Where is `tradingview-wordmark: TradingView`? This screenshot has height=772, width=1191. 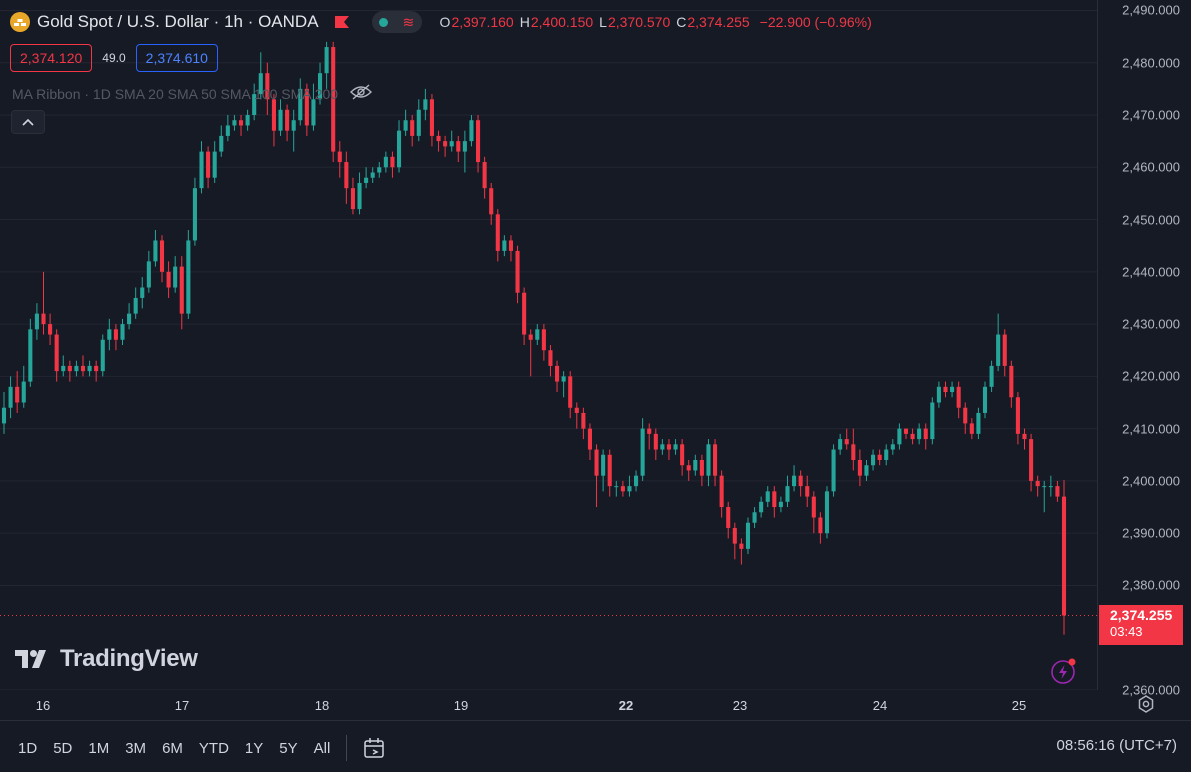
tradingview-wordmark: TradingView is located at coordinates (129, 658).